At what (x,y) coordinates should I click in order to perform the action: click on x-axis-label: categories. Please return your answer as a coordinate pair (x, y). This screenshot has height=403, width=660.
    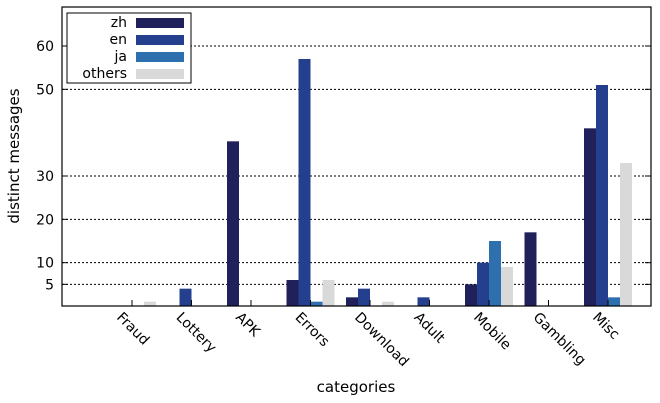
    Looking at the image, I should click on (356, 387).